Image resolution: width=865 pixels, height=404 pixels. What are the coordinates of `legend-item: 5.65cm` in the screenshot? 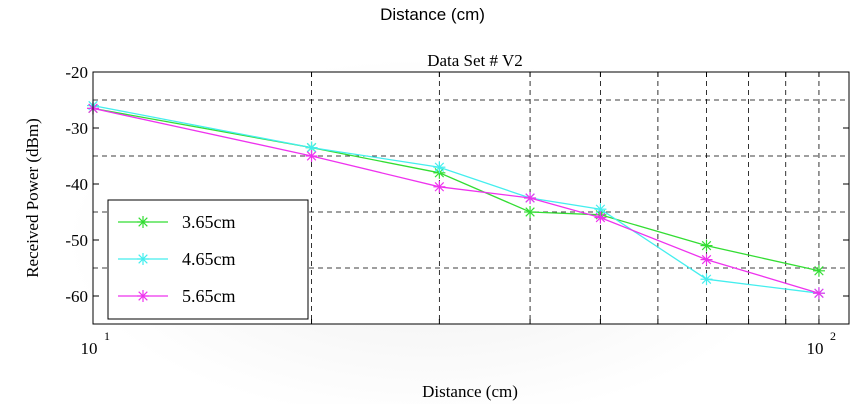 It's located at (177, 296).